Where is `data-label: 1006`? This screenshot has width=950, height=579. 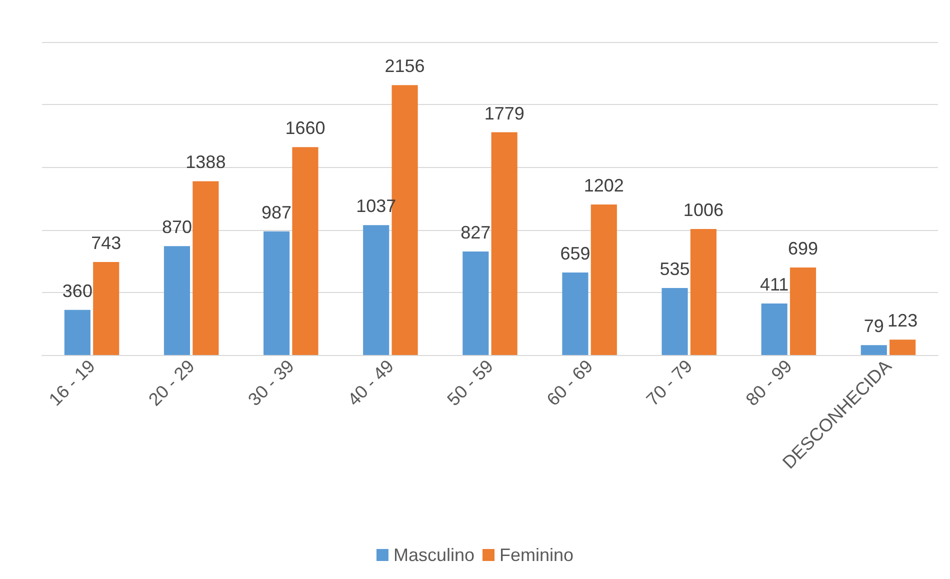
data-label: 1006 is located at coordinates (703, 210).